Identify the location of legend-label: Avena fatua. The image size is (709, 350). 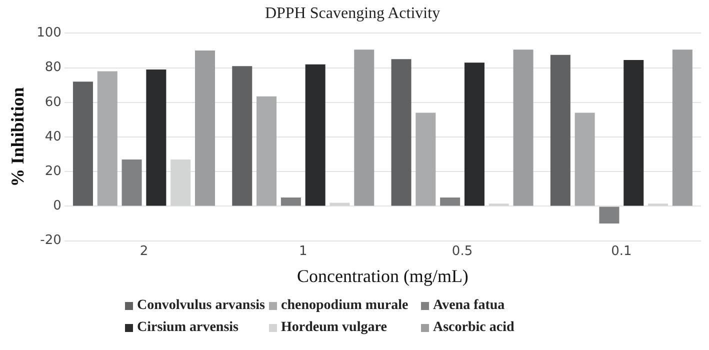
(469, 306).